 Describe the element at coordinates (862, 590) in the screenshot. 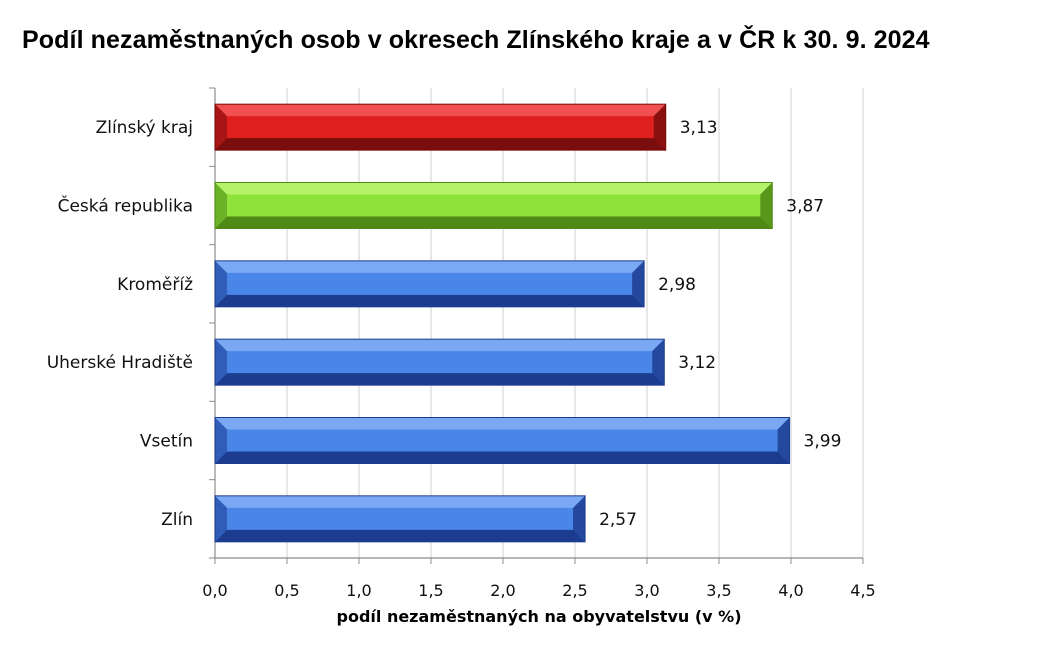

I see `x-tick-label: 4,5` at that location.